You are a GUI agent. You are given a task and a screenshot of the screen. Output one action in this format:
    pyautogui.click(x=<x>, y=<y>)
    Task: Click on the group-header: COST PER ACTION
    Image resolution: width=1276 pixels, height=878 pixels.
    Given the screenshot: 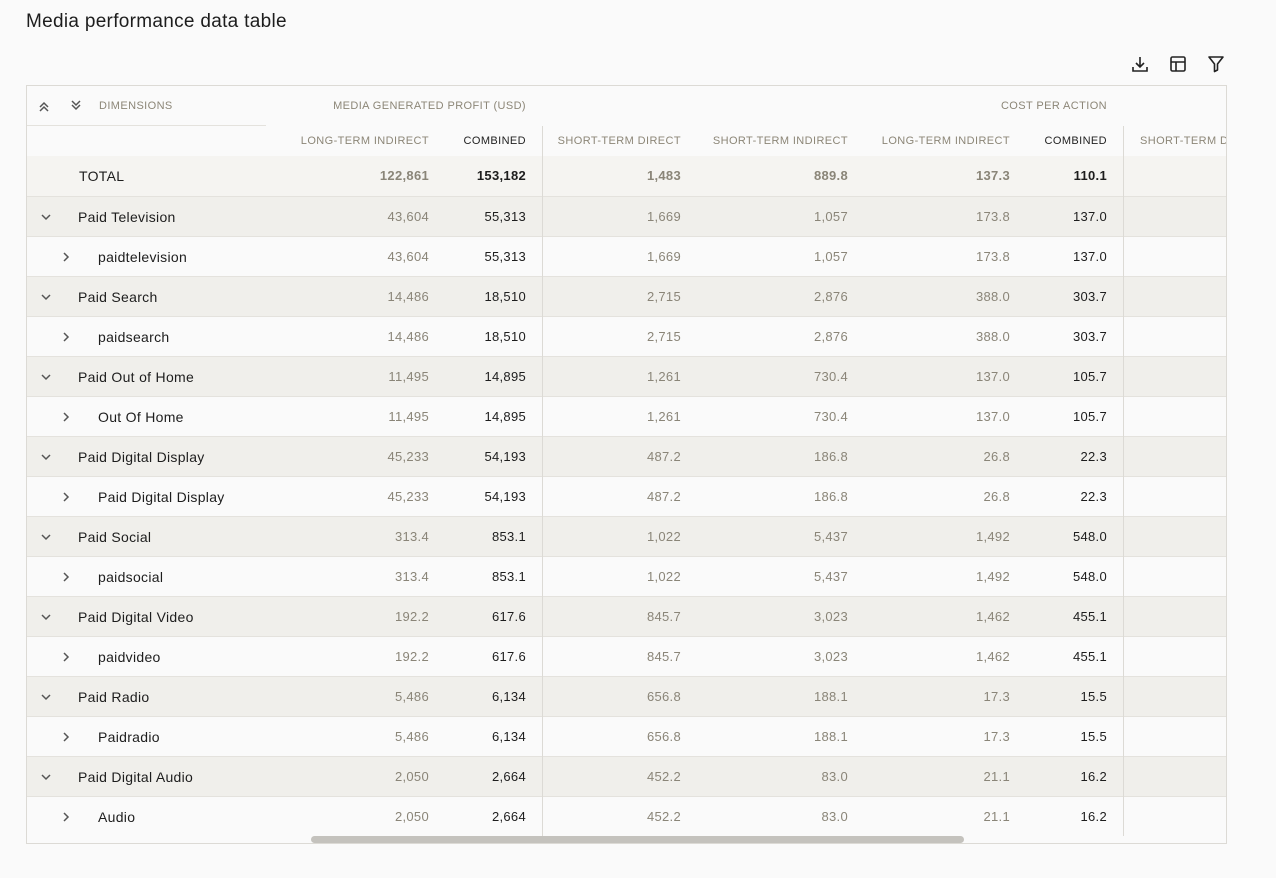 What is the action you would take?
    pyautogui.click(x=1053, y=106)
    